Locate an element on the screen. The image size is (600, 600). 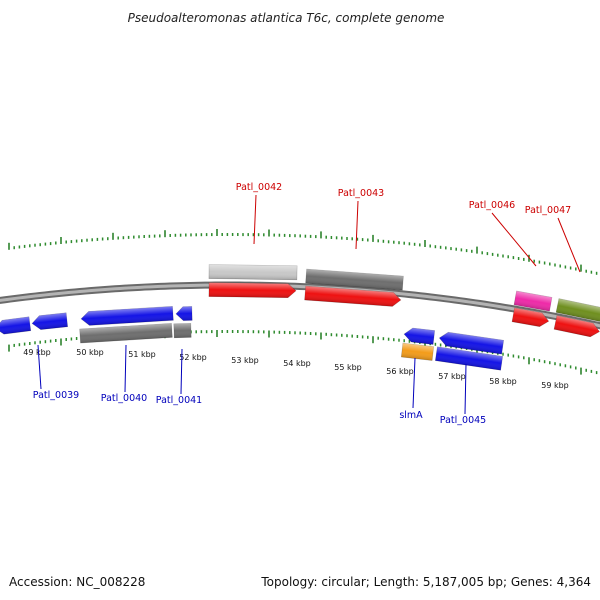
gene-patl0042-gene is located at coordinates (253, 272).